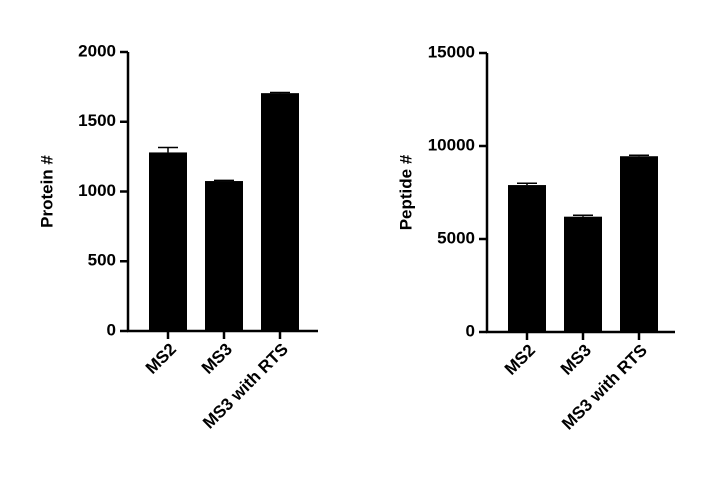 The height and width of the screenshot is (496, 724). I want to click on y-axis-label: Protein #, so click(46, 191).